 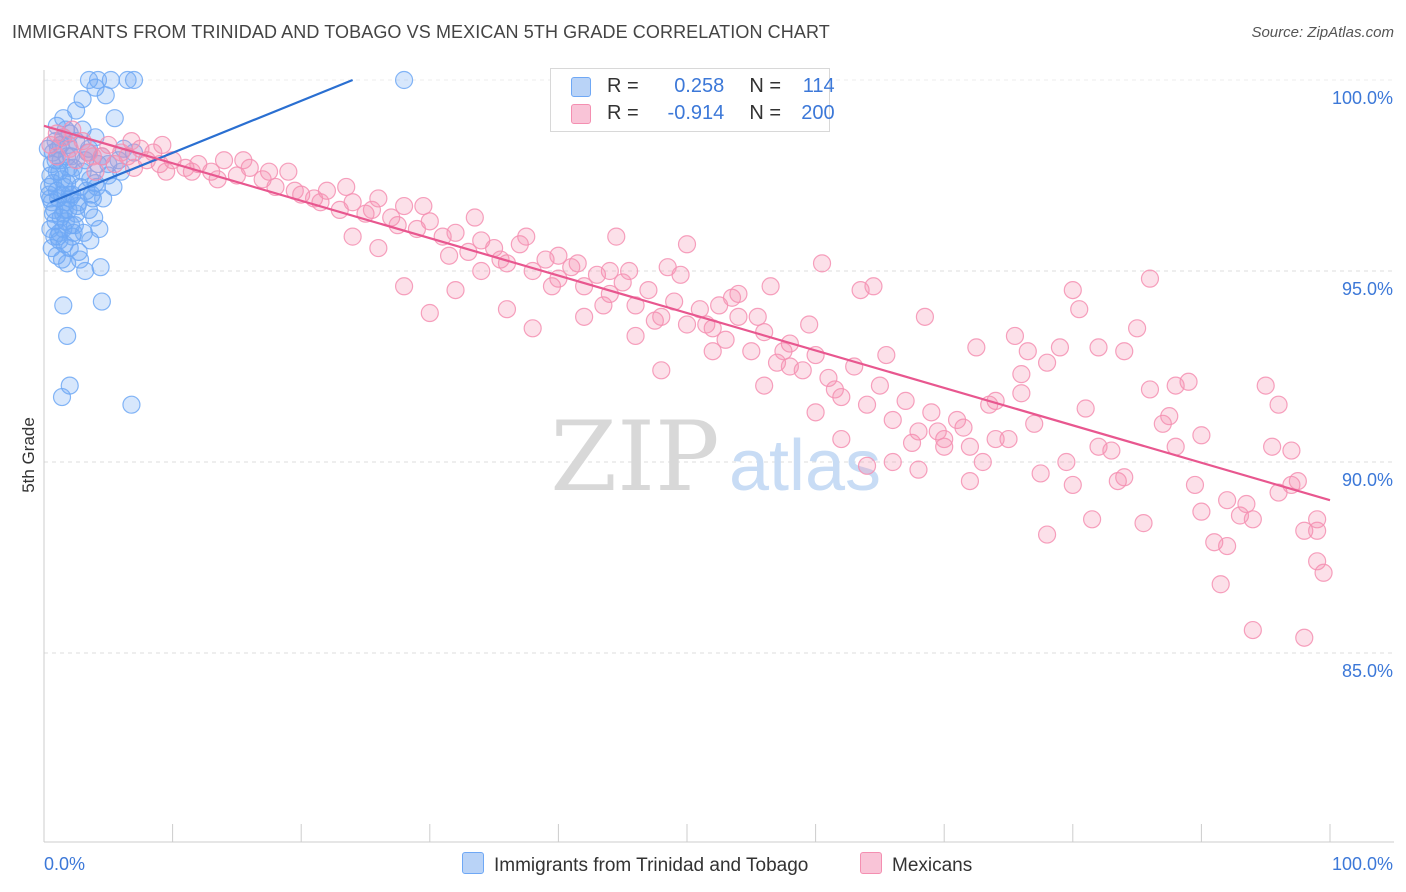 I want to click on legend-swatch-mexicans, so click(x=581, y=114).